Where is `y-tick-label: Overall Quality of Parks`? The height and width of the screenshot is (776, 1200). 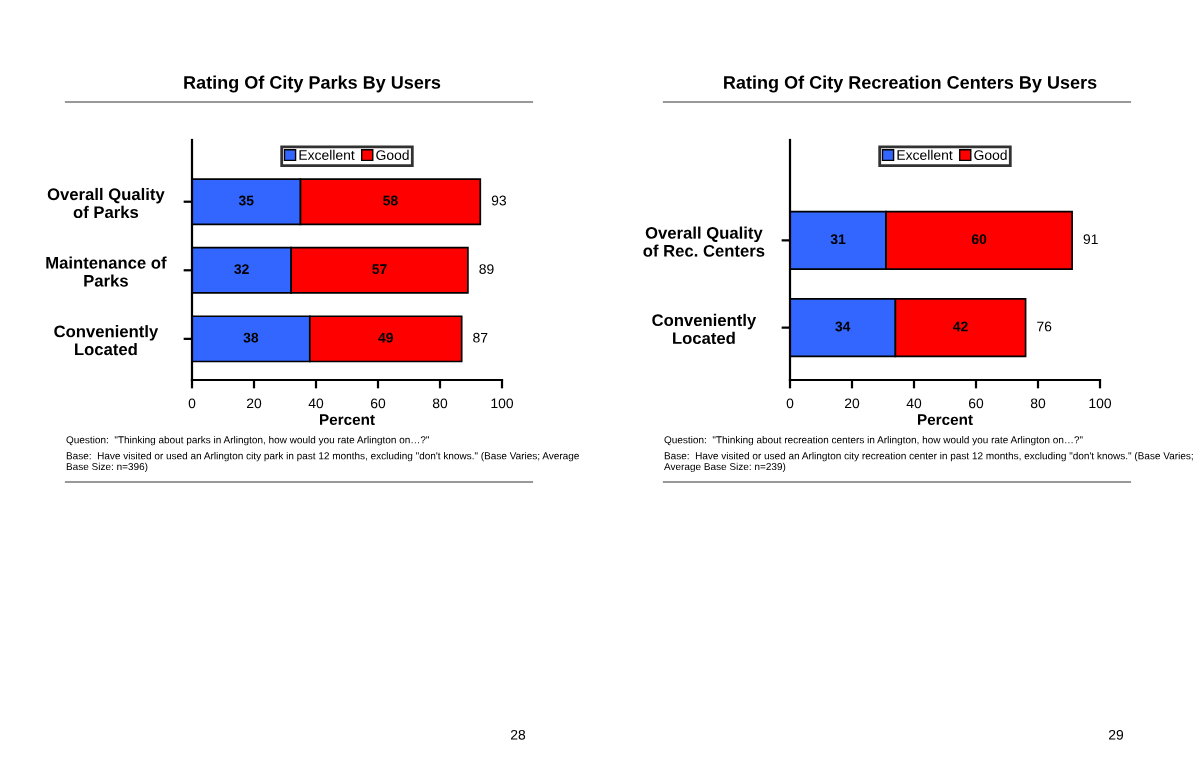 y-tick-label: Overall Quality of Parks is located at coordinates (106, 203).